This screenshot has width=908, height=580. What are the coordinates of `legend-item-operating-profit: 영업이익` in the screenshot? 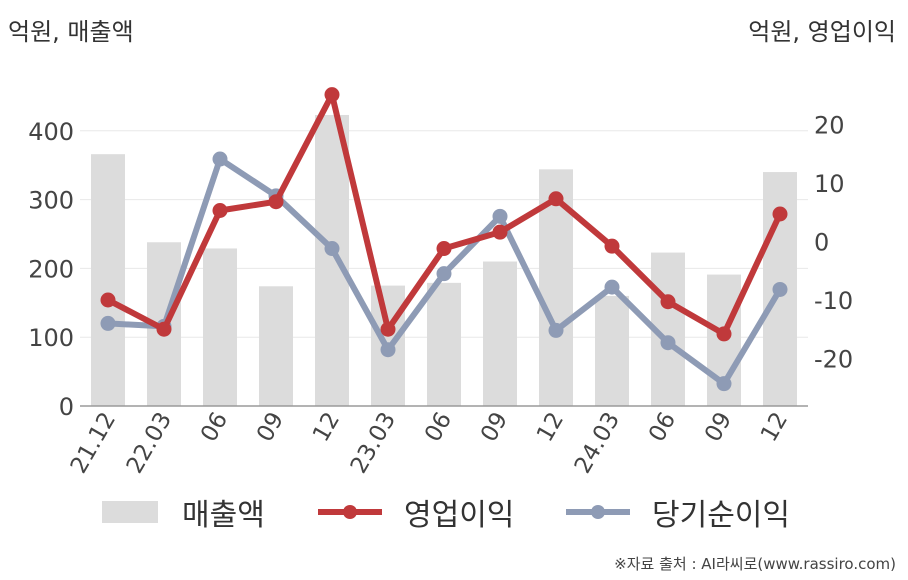 It's located at (416, 512).